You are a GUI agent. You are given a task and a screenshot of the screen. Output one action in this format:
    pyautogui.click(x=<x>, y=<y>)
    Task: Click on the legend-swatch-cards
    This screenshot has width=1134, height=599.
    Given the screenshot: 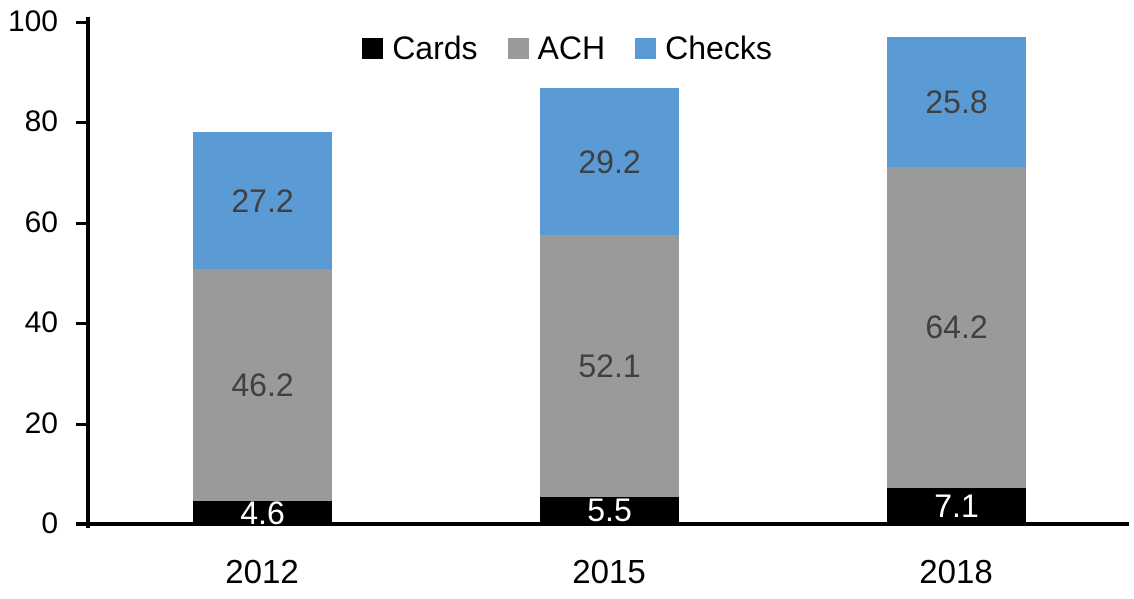 What is the action you would take?
    pyautogui.click(x=373, y=48)
    